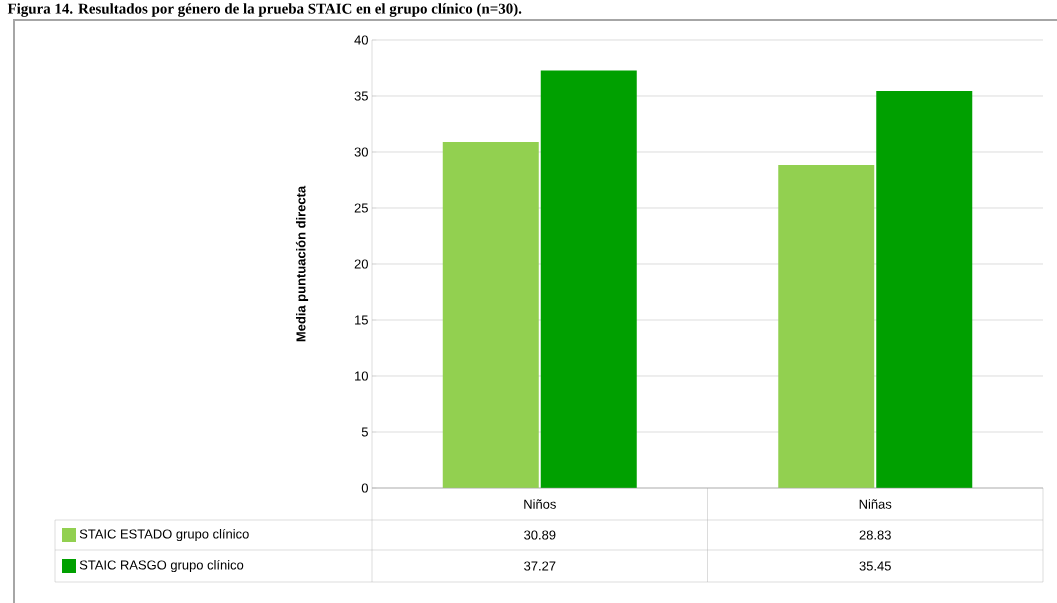 The image size is (1057, 603). What do you see at coordinates (361, 320) in the screenshot?
I see `y-tick-label: 15` at bounding box center [361, 320].